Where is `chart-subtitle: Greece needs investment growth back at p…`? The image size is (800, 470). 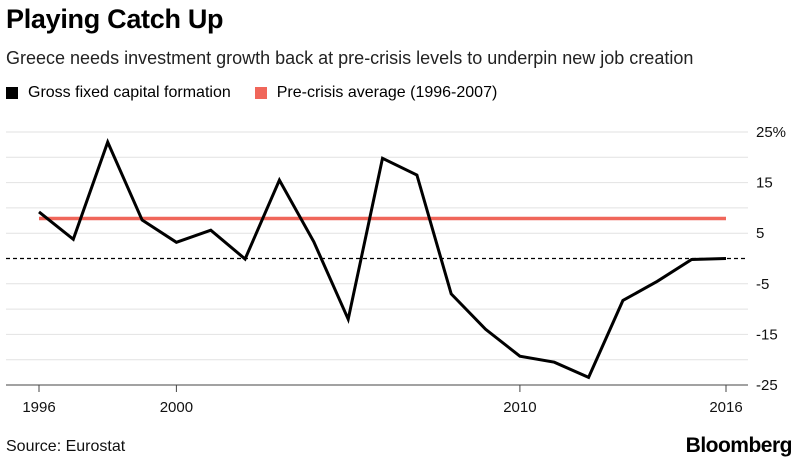 chart-subtitle: Greece needs investment growth back at p… is located at coordinates (350, 58).